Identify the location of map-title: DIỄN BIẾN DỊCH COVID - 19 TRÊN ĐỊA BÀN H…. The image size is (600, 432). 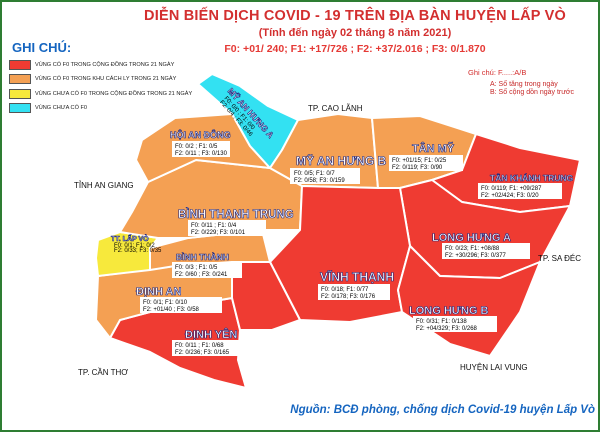
(355, 16).